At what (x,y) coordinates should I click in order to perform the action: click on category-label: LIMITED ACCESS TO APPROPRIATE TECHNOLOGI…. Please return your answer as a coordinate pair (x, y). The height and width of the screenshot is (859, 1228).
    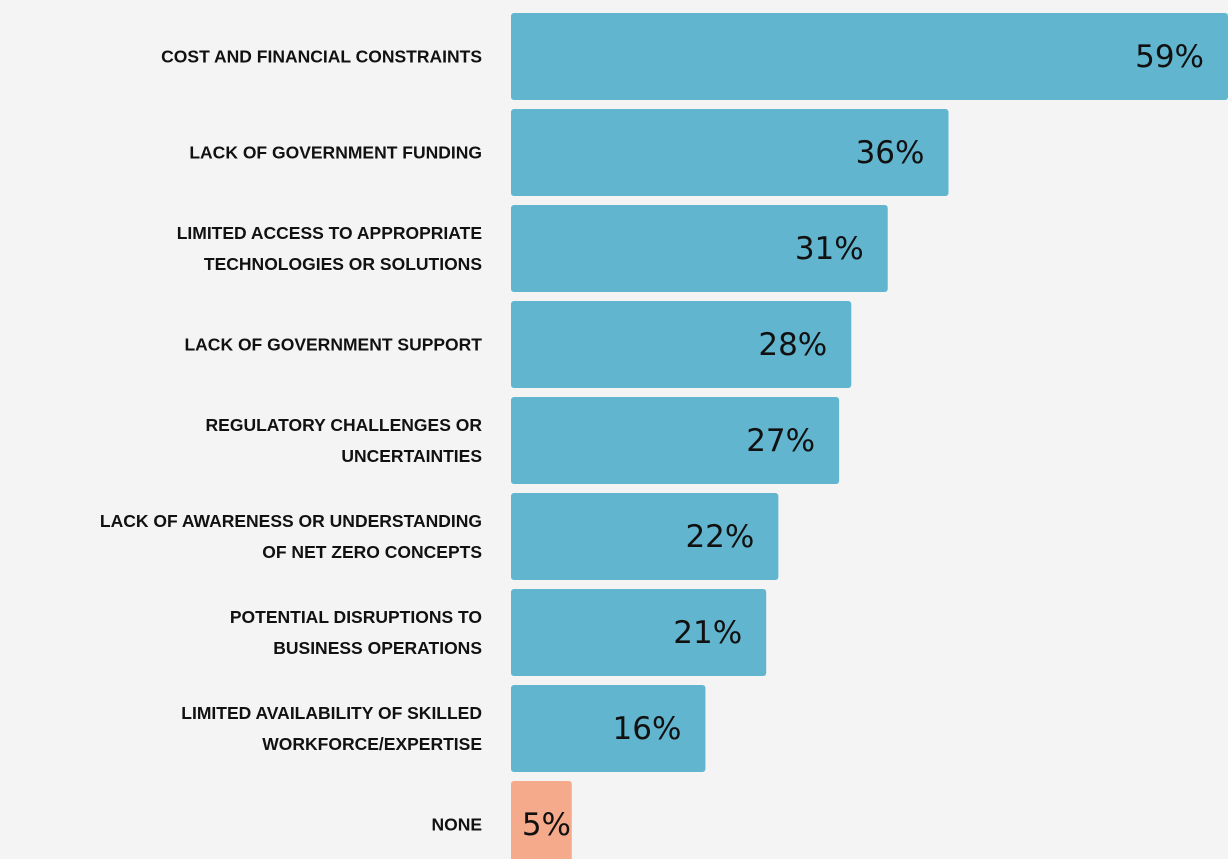
    Looking at the image, I should click on (329, 248).